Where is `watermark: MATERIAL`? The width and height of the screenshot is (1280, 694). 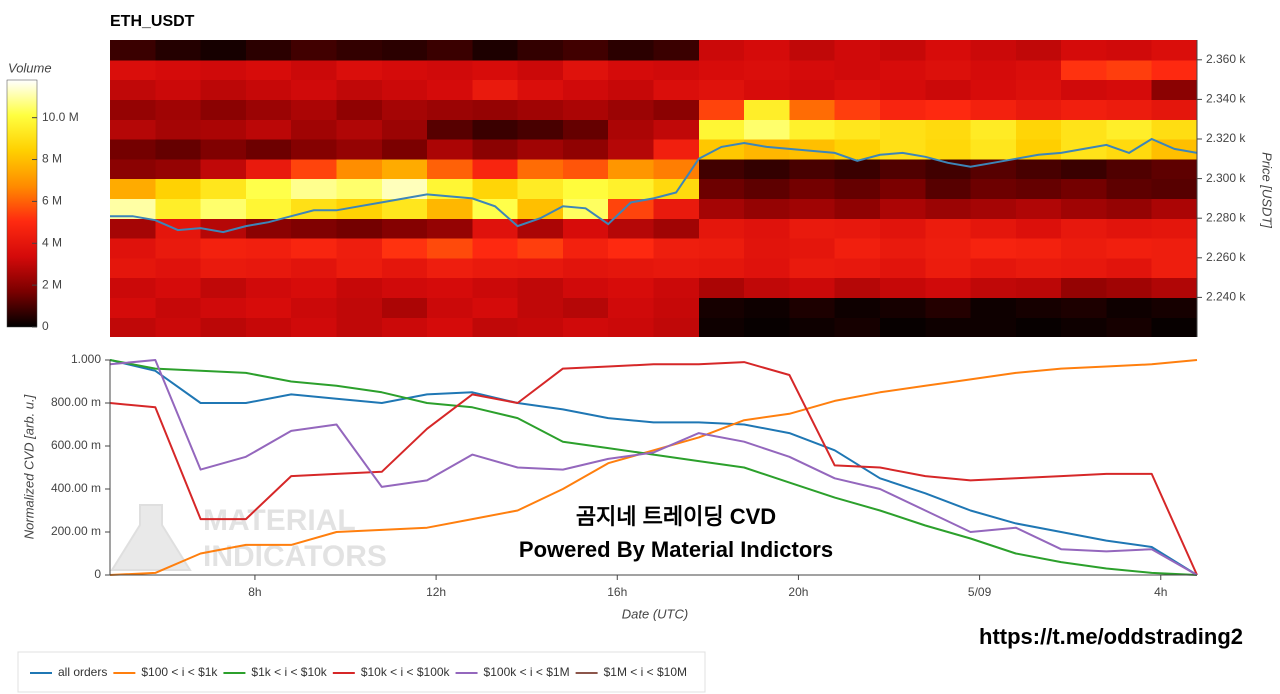 watermark: MATERIAL is located at coordinates (279, 520).